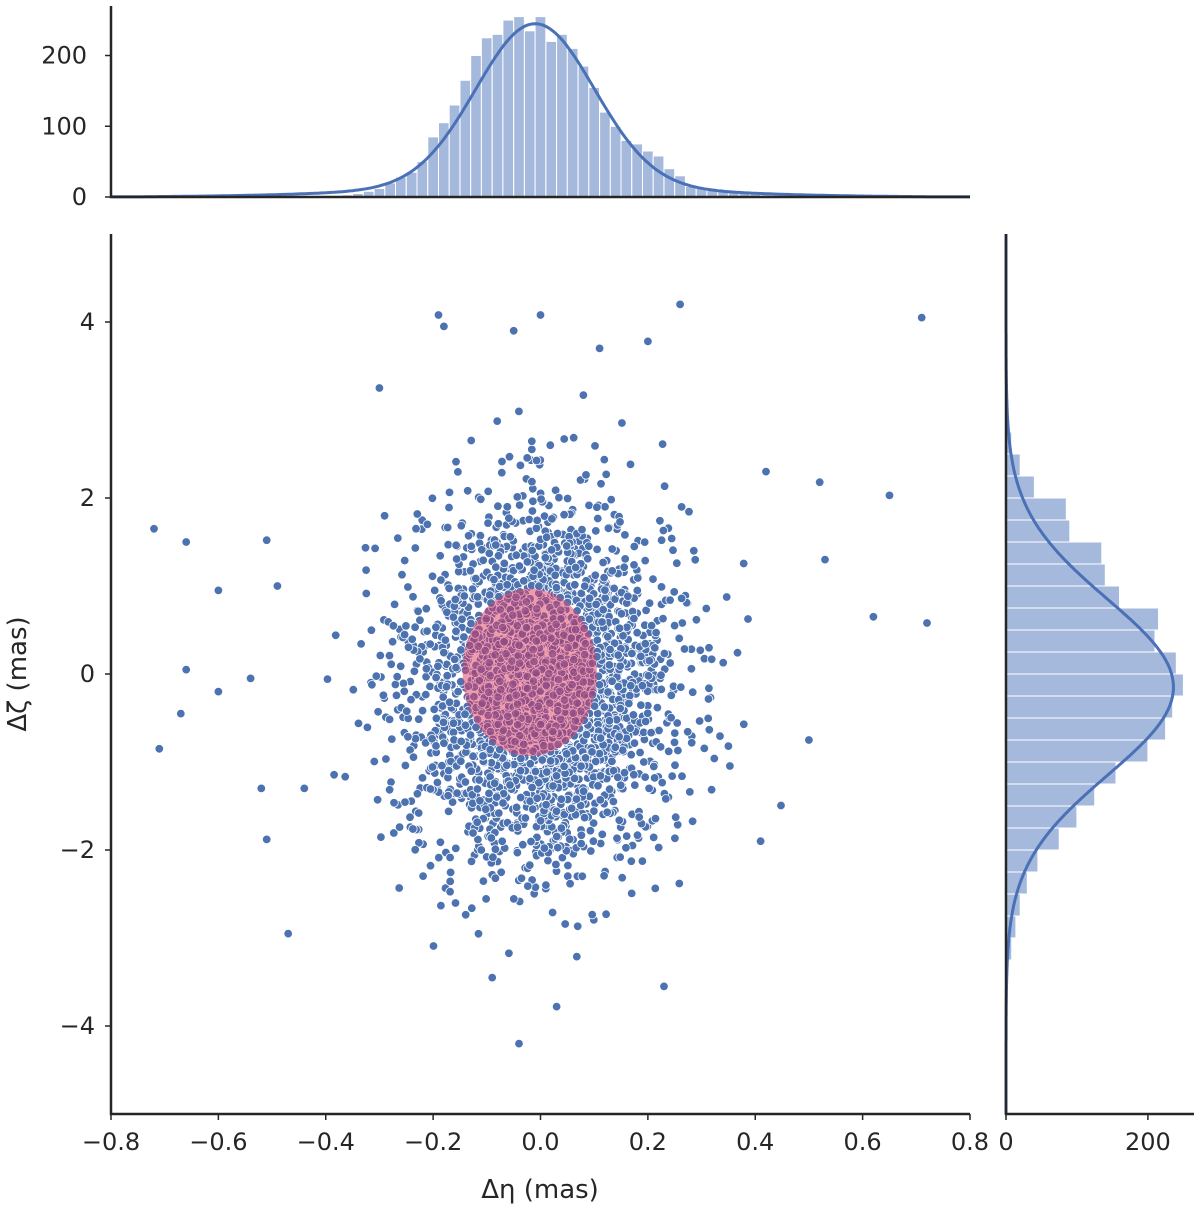 The width and height of the screenshot is (1200, 1212). Describe the element at coordinates (605, 154) in the screenshot. I see `marginal-x-bar` at that location.